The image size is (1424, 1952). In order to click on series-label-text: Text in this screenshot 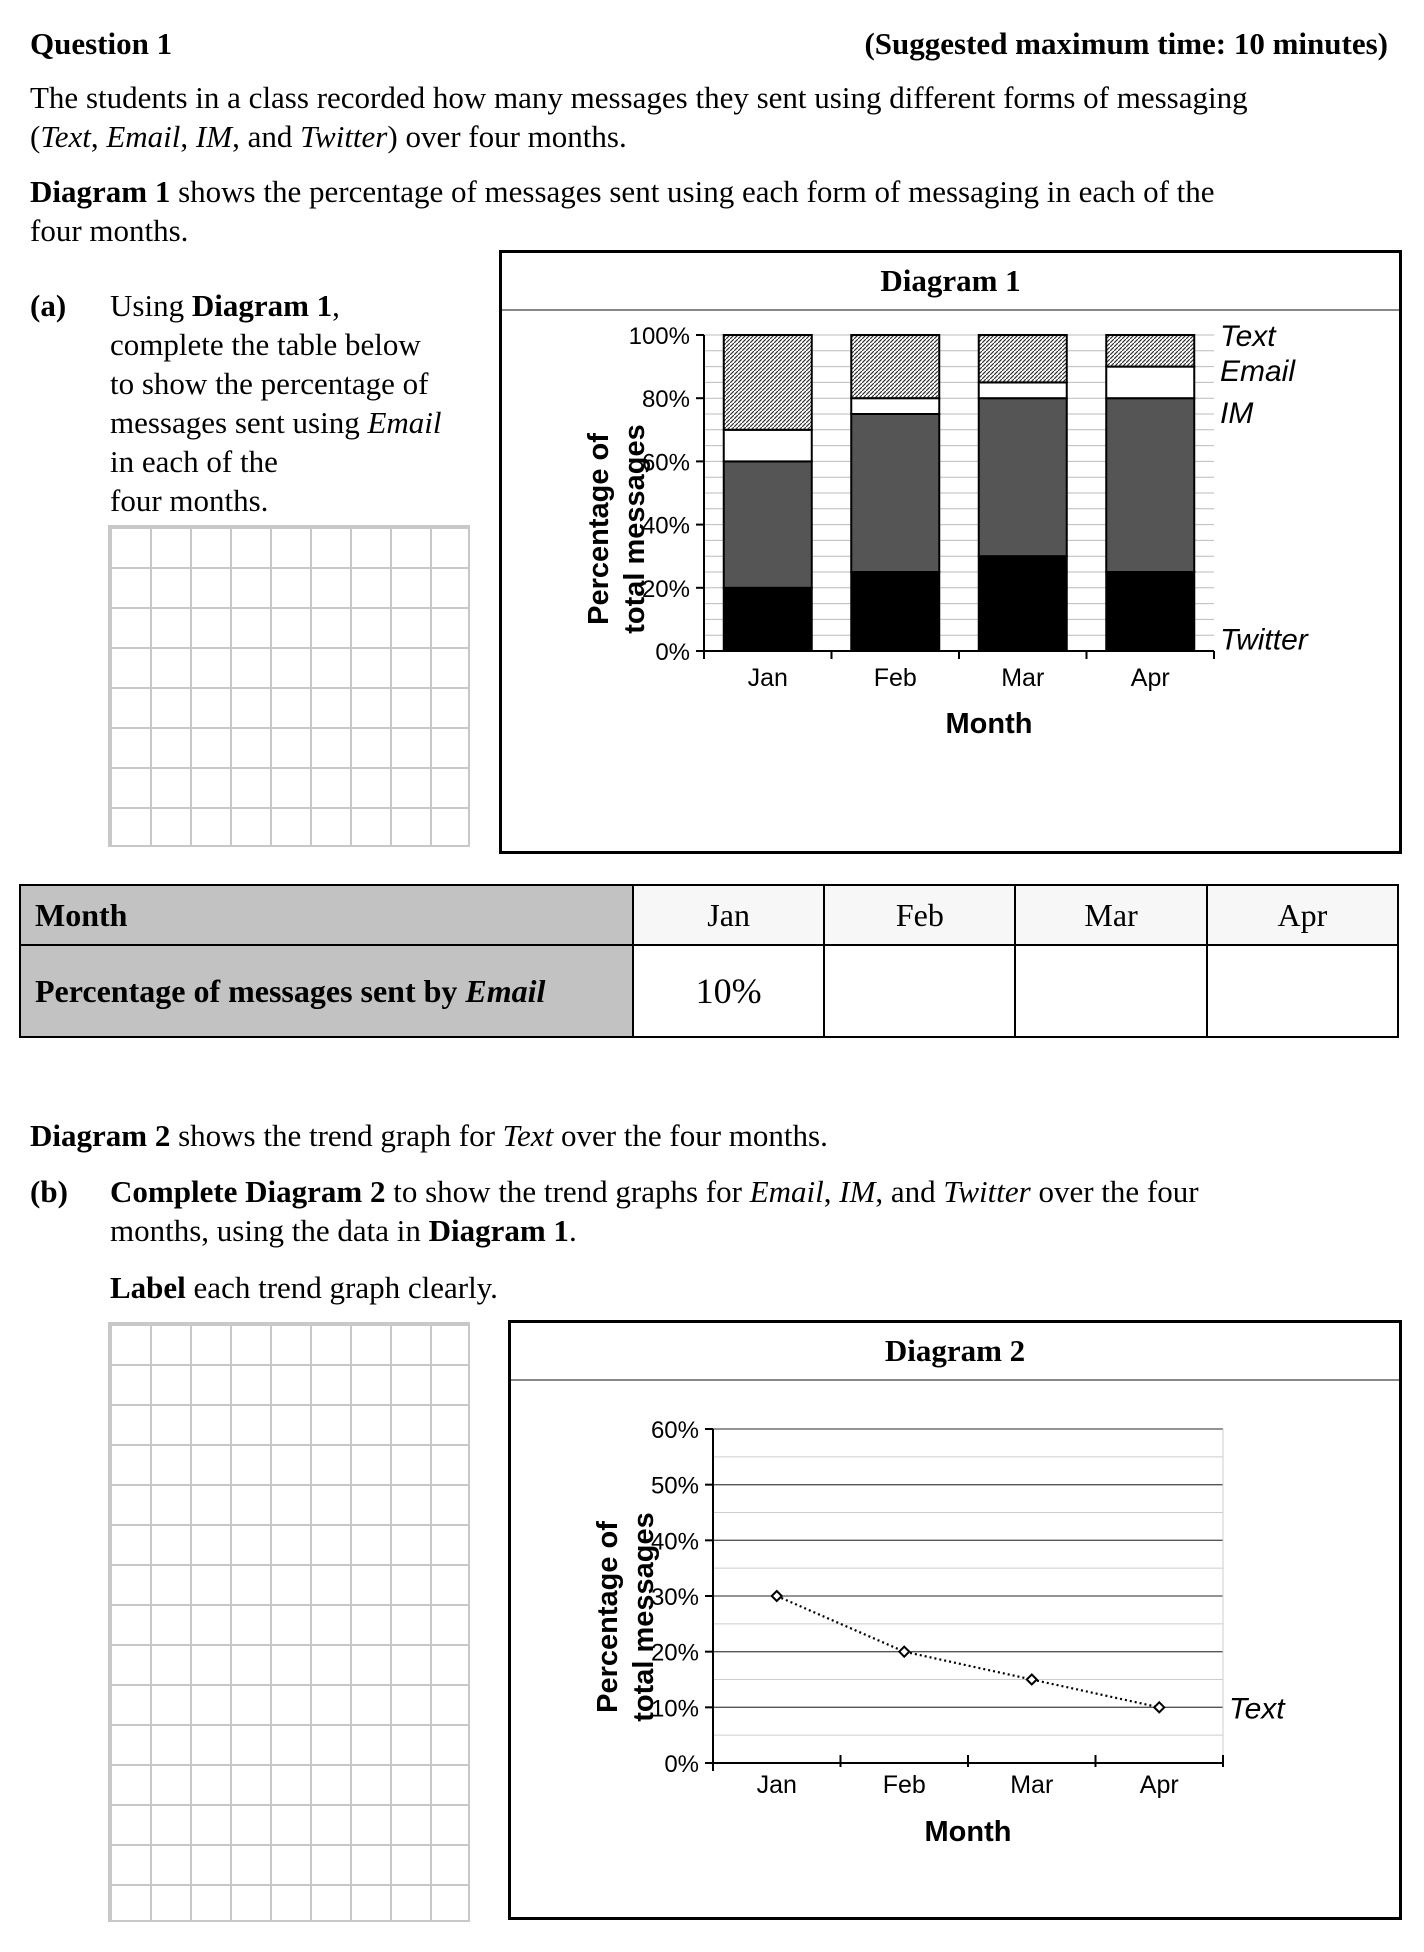, I will do `click(1257, 1708)`.